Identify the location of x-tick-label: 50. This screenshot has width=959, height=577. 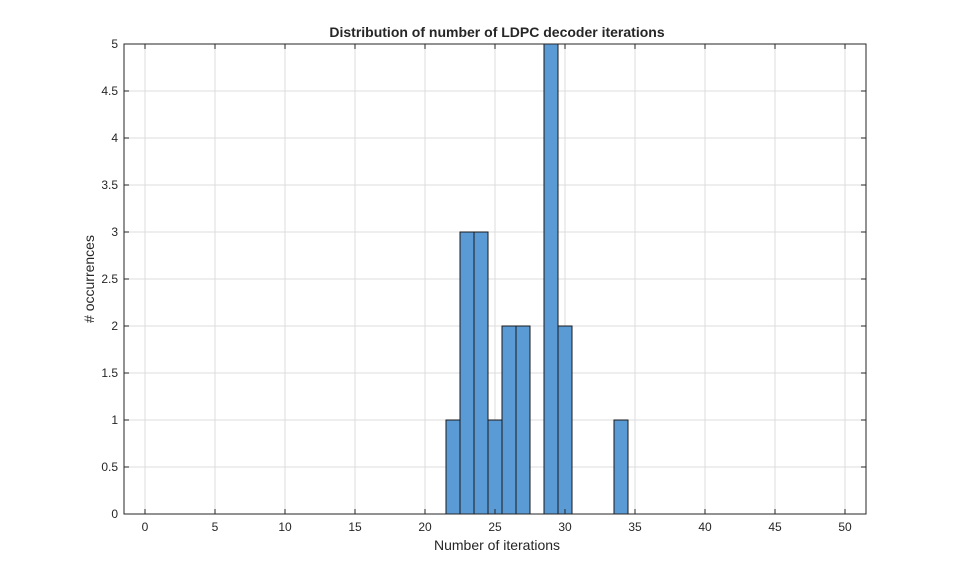
(845, 527).